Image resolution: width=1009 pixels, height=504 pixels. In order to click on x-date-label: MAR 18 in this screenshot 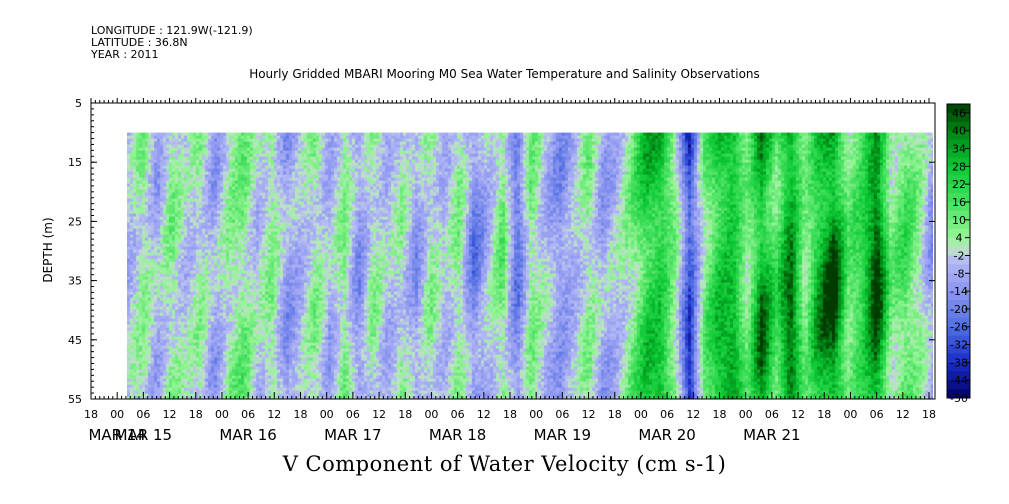, I will do `click(457, 435)`.